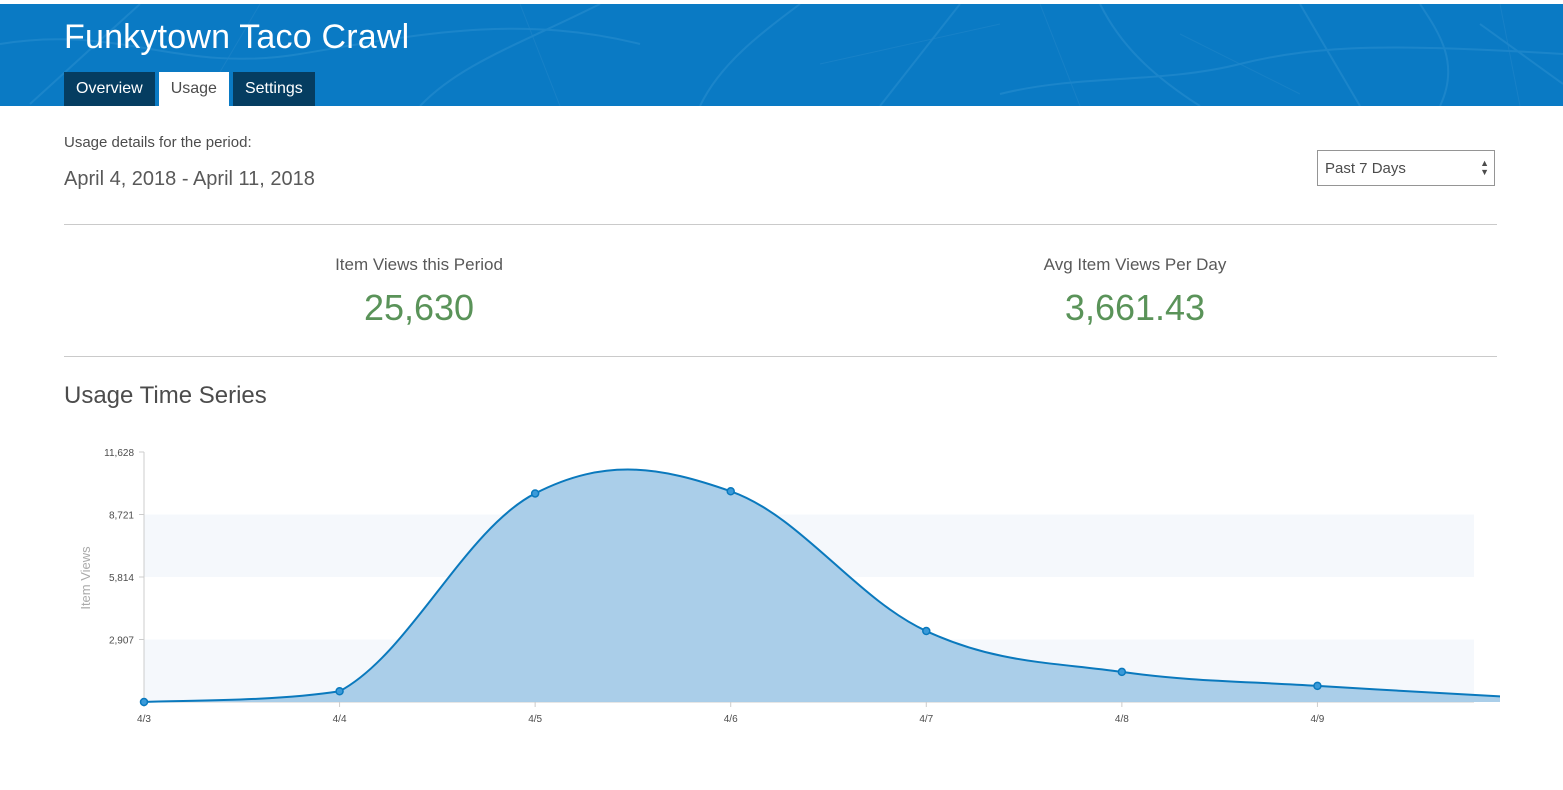  Describe the element at coordinates (237, 37) in the screenshot. I see `app-title: Funkytown Taco Crawl` at that location.